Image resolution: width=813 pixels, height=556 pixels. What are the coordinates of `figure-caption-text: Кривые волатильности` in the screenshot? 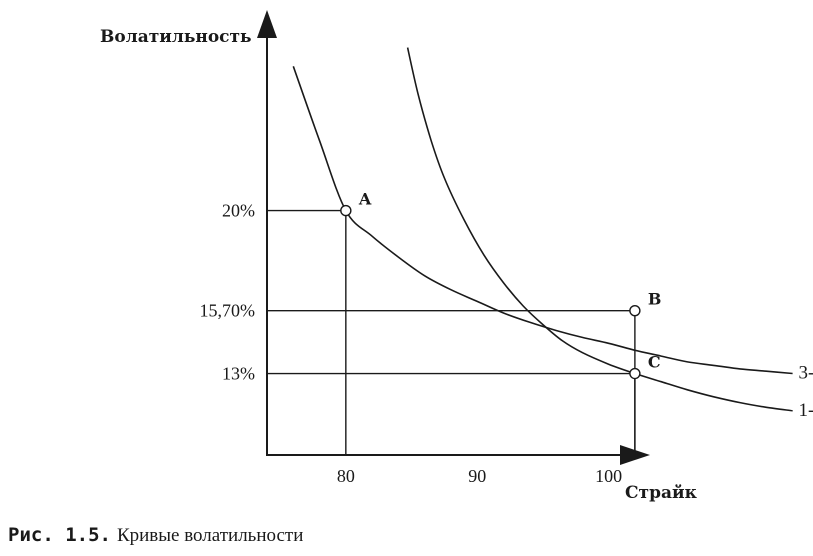 It's located at (210, 535).